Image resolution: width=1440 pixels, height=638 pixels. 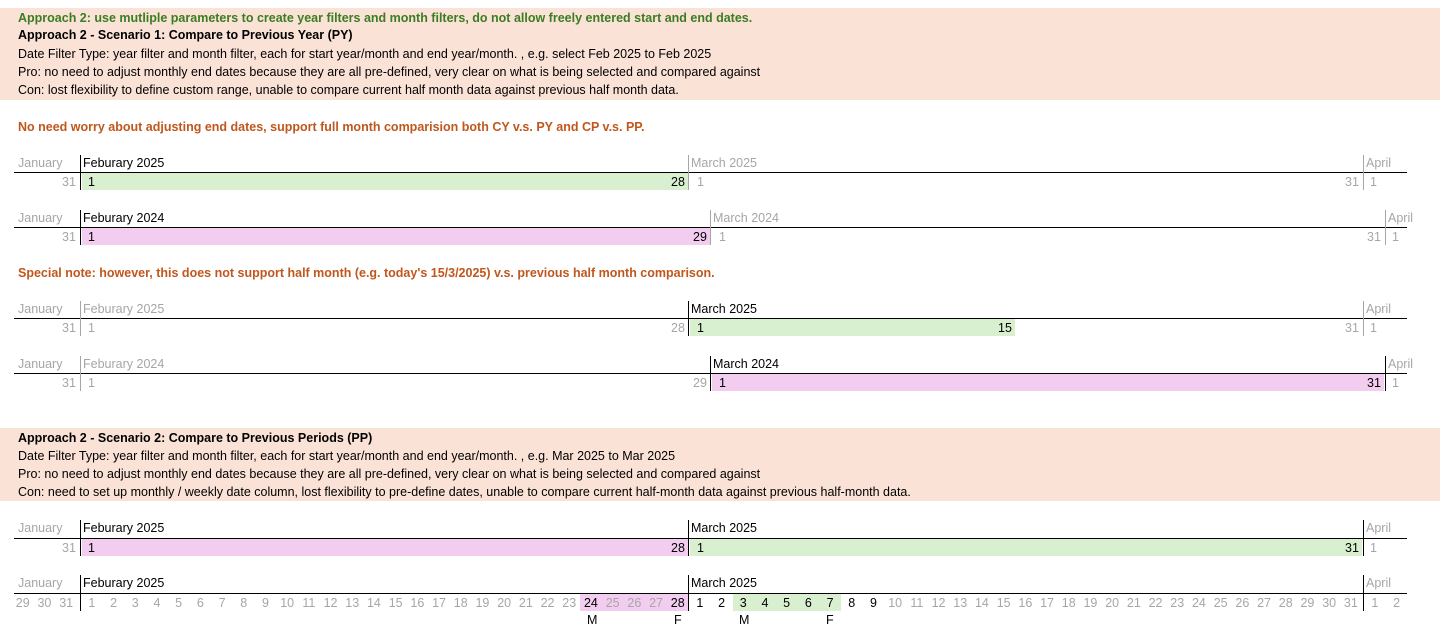 What do you see at coordinates (1329, 603) in the screenshot?
I see `mar-day-30: 30` at bounding box center [1329, 603].